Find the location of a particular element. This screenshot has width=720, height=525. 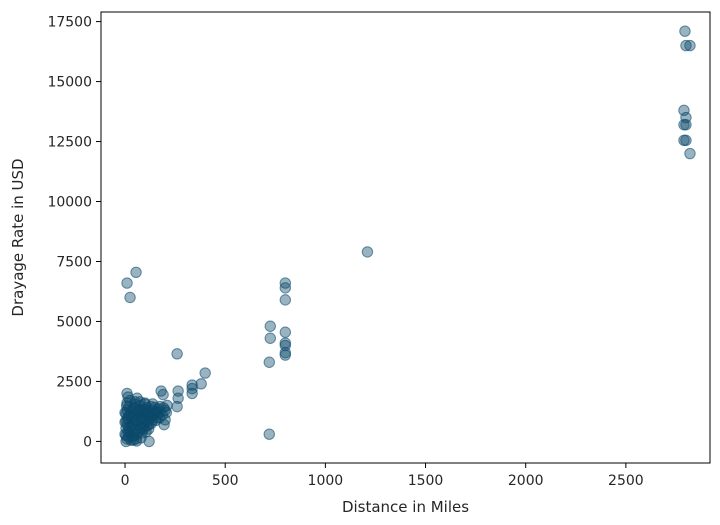

y-tick-label: 7500 is located at coordinates (74, 262).